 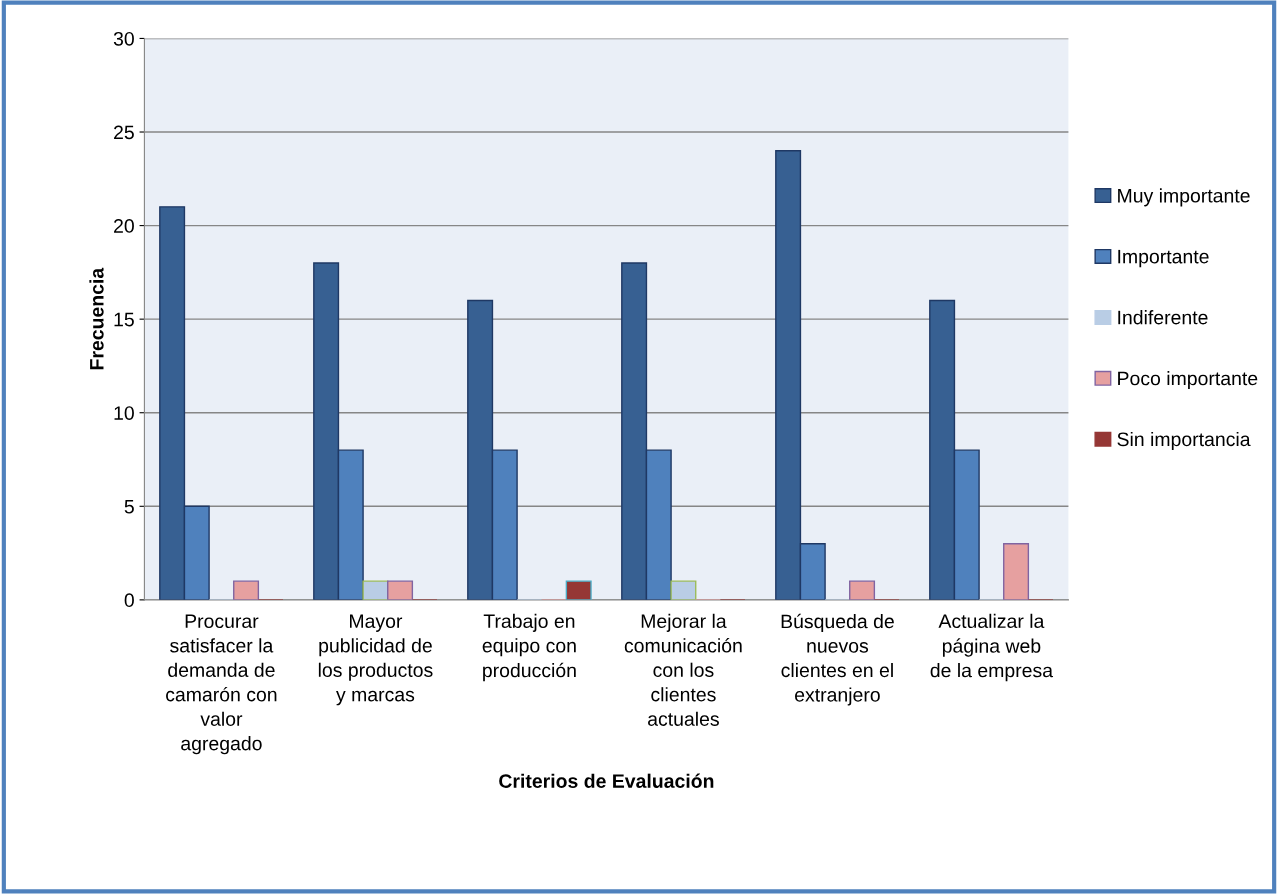 I want to click on y-tick-label: 30, so click(x=123, y=38).